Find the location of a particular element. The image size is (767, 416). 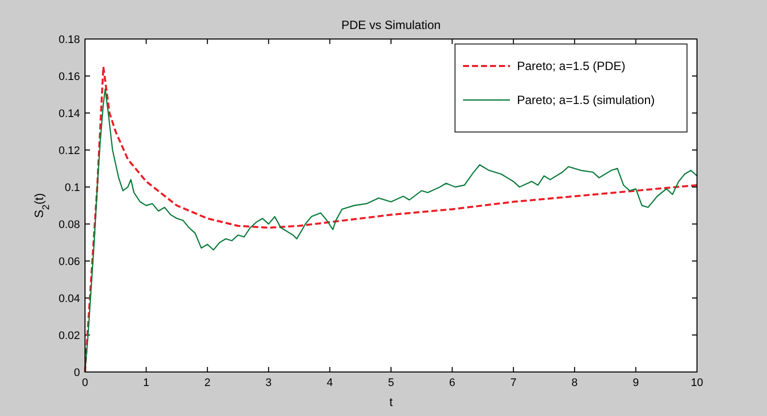

x-tick-label: 1 is located at coordinates (146, 383).